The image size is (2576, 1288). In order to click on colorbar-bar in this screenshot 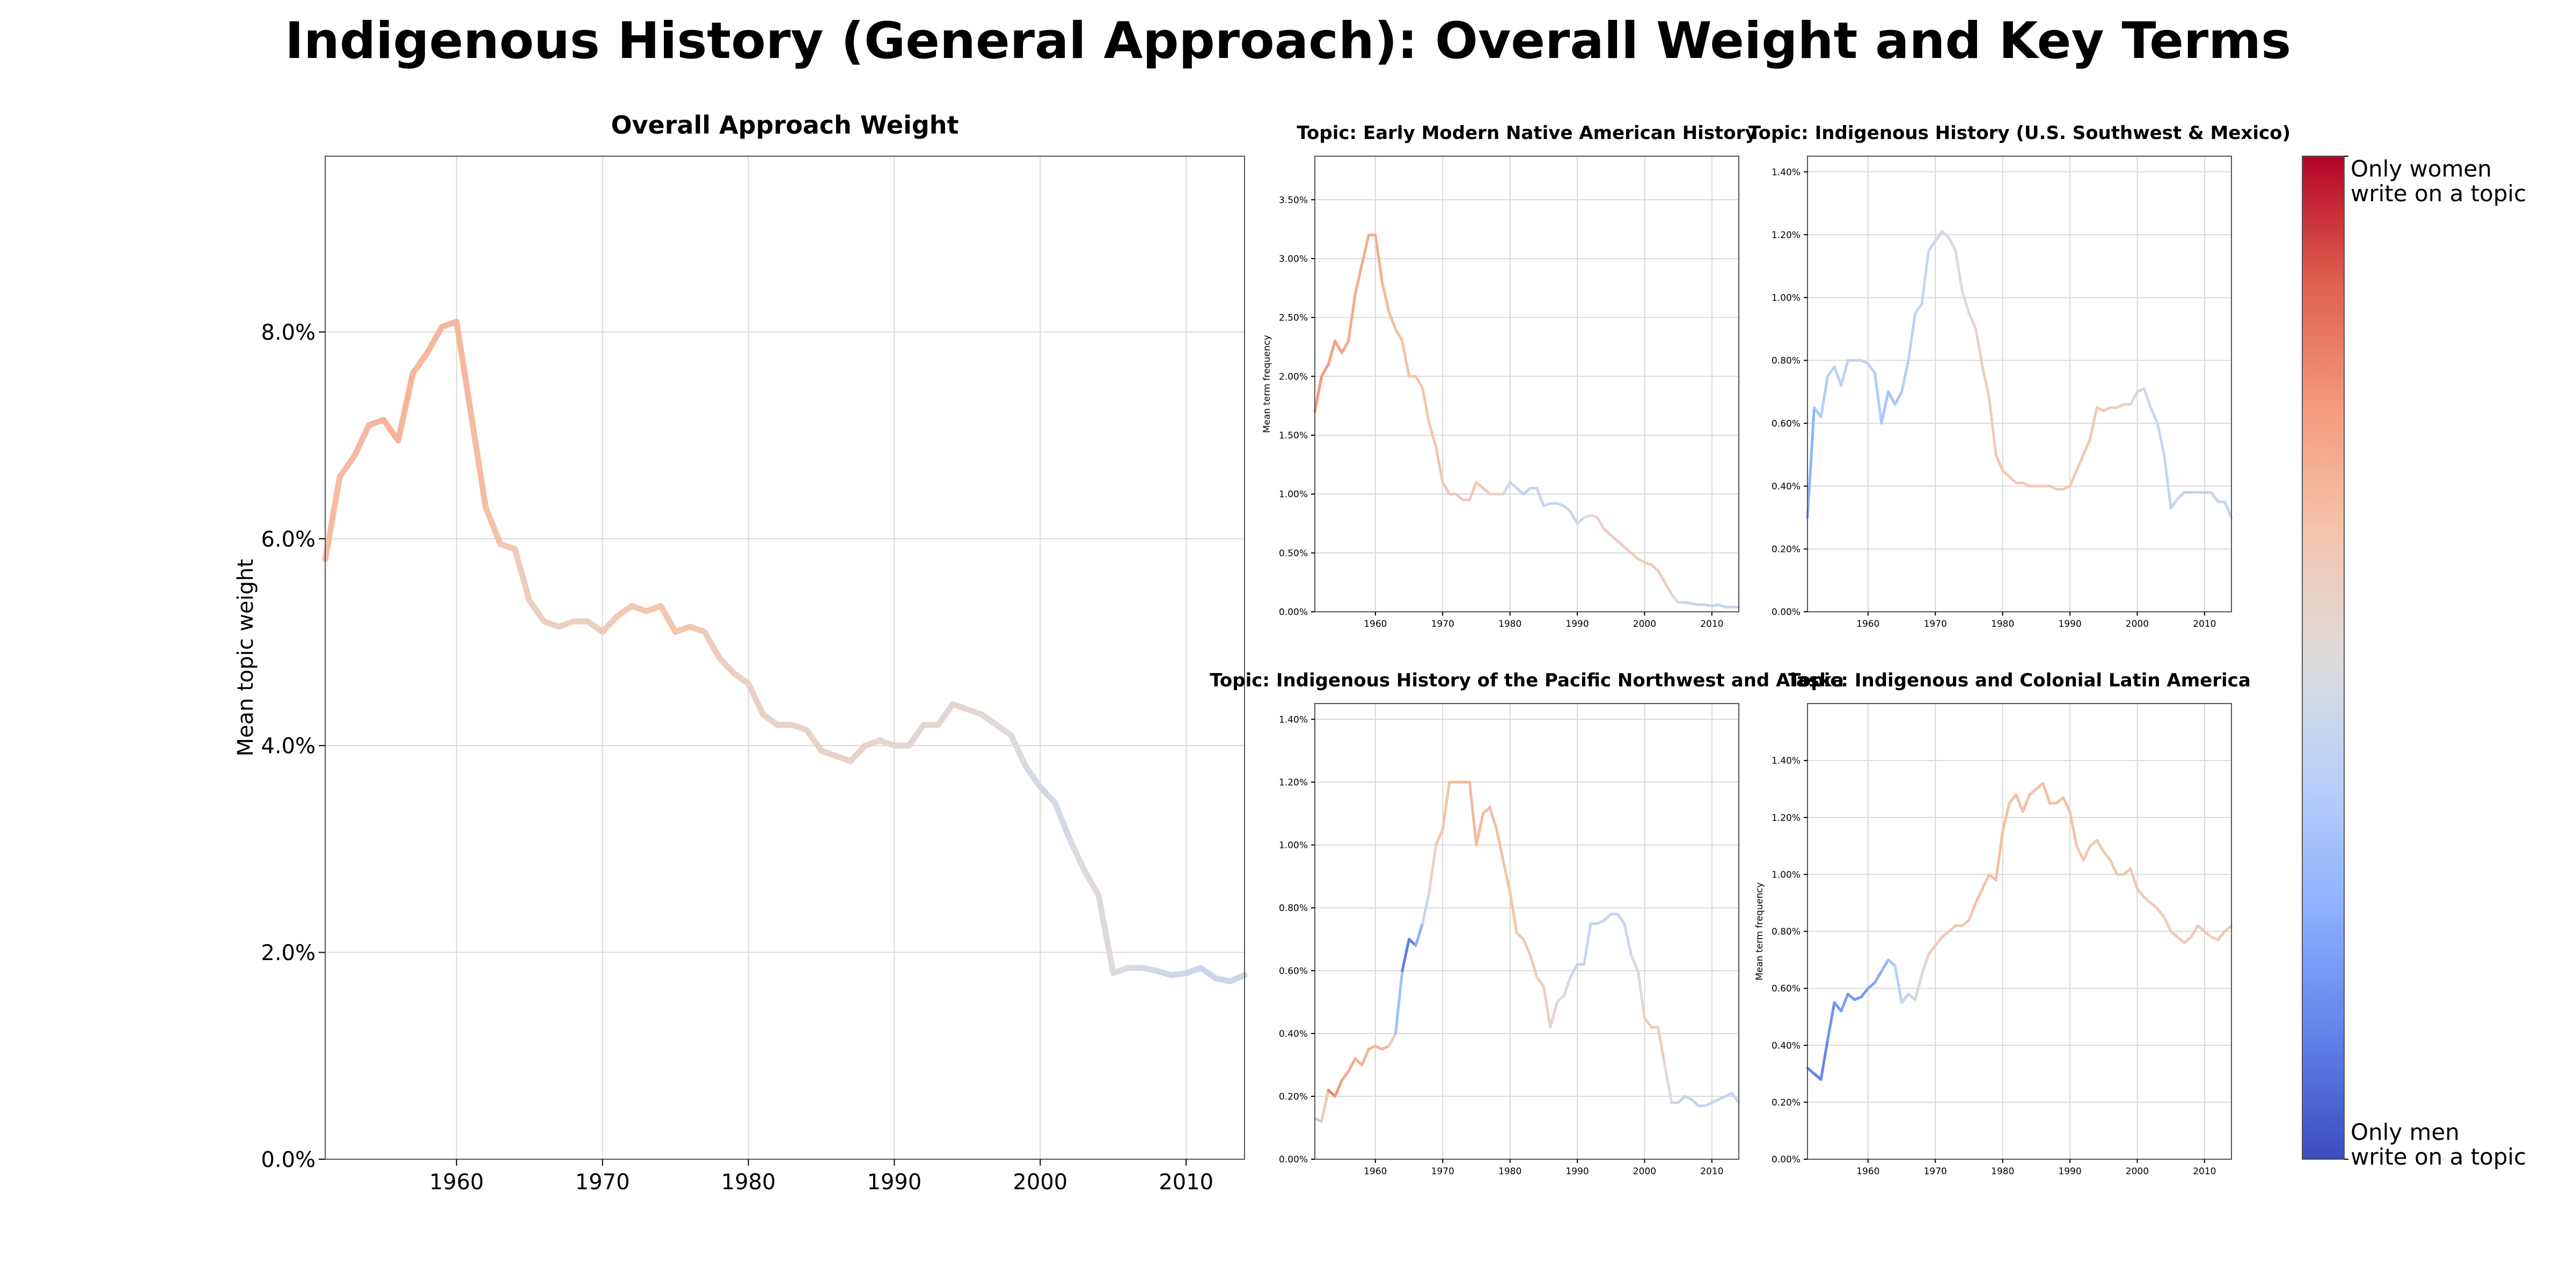, I will do `click(2323, 658)`.